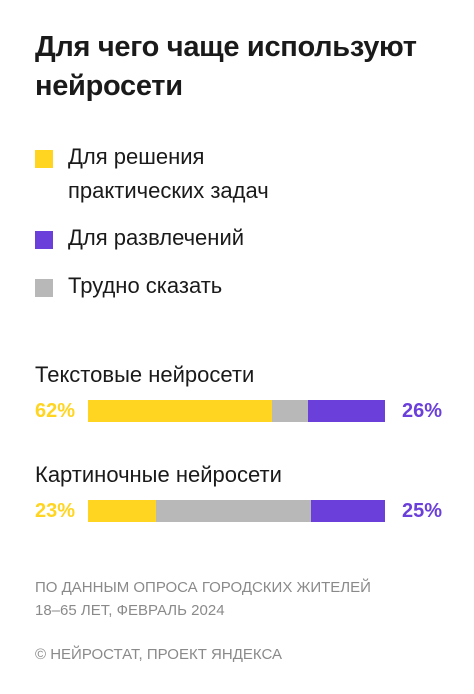 The width and height of the screenshot is (474, 694). Describe the element at coordinates (44, 288) in the screenshot. I see `legend-swatch-unsure` at that location.